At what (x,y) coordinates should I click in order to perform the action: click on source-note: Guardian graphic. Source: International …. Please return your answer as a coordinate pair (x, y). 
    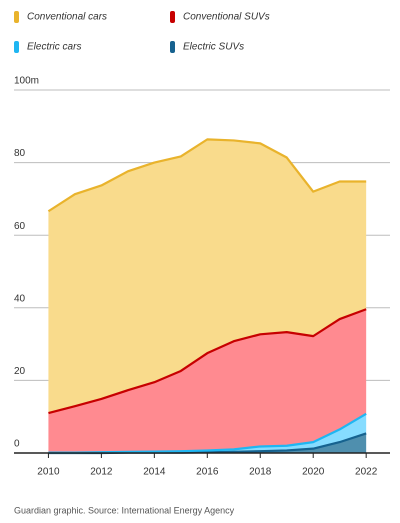
    Looking at the image, I should click on (124, 510).